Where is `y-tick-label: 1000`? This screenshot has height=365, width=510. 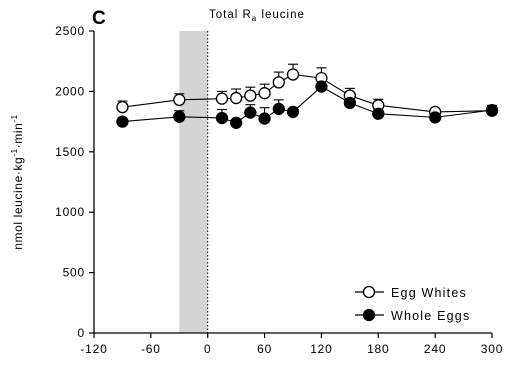 y-tick-label: 1000 is located at coordinates (70, 212).